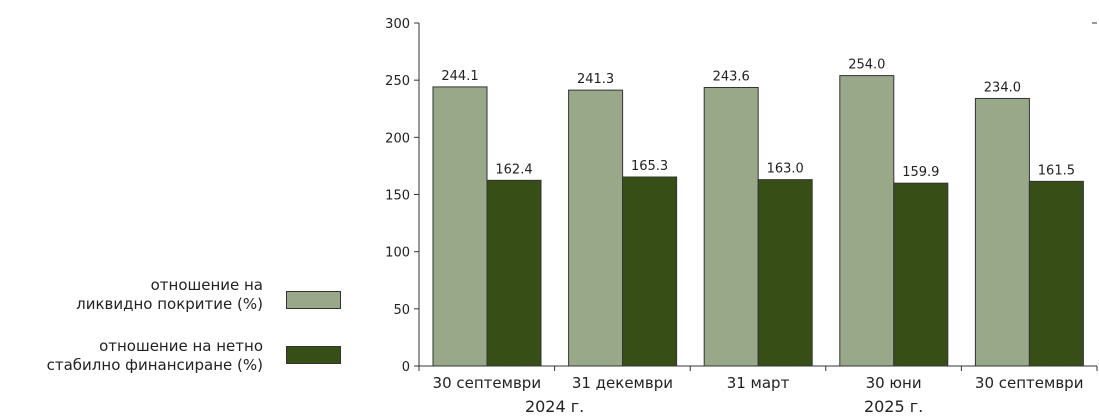 Image resolution: width=1099 pixels, height=416 pixels. What do you see at coordinates (1056, 170) in the screenshot?
I see `data-label-nsfr: 161.5` at bounding box center [1056, 170].